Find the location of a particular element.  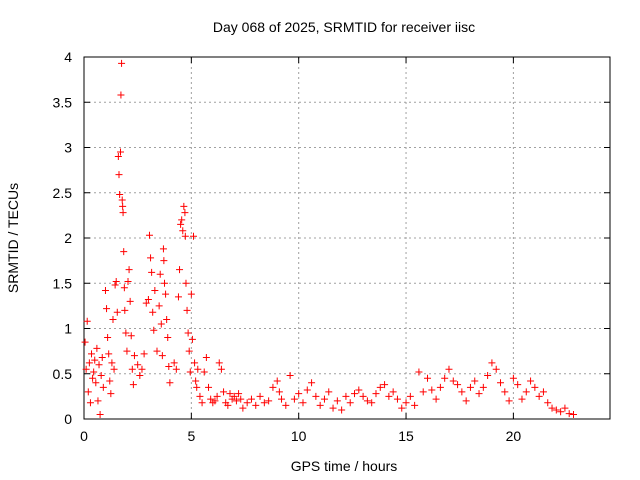

x-tick-label: 10 is located at coordinates (299, 436).